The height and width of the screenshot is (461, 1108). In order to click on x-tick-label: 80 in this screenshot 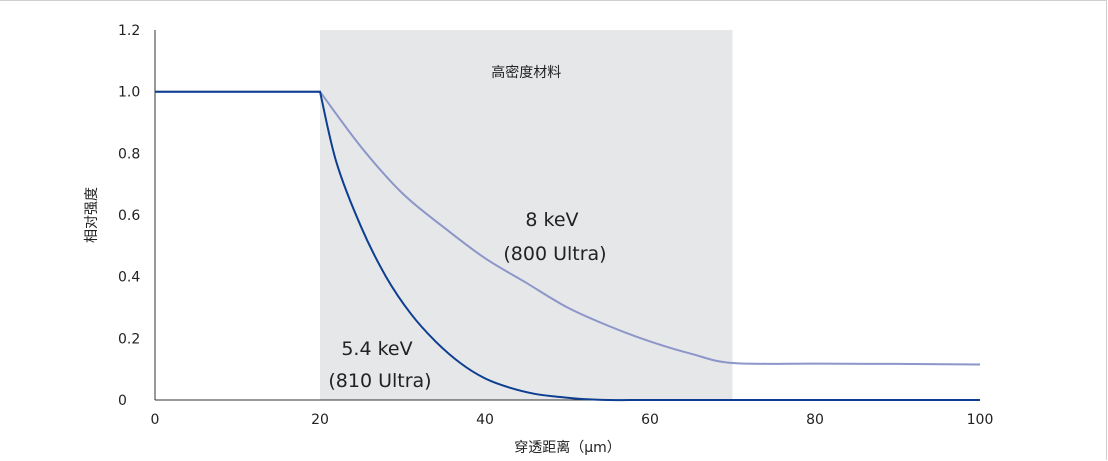, I will do `click(815, 420)`.